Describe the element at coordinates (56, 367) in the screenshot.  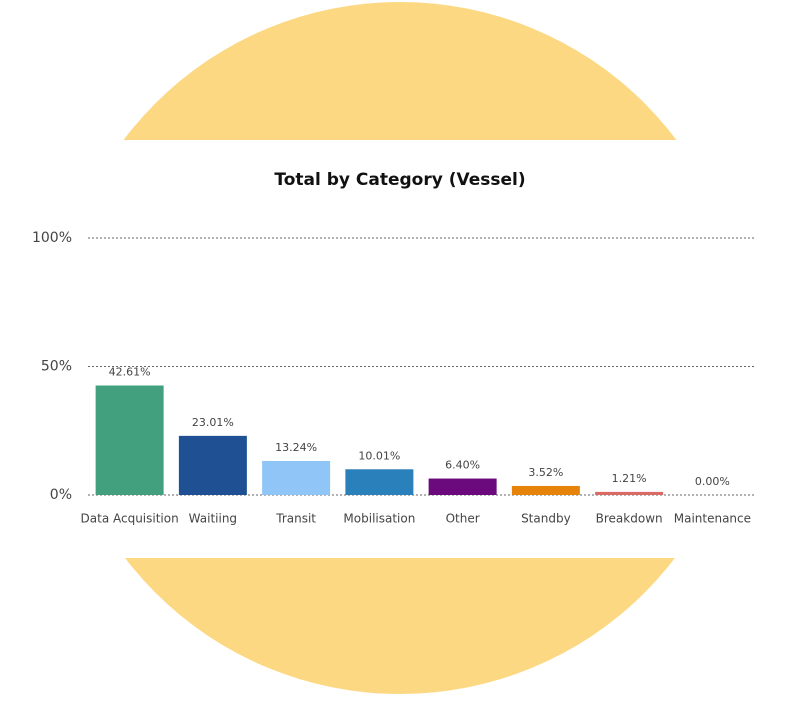
I see `y-tick-label: 50%` at that location.